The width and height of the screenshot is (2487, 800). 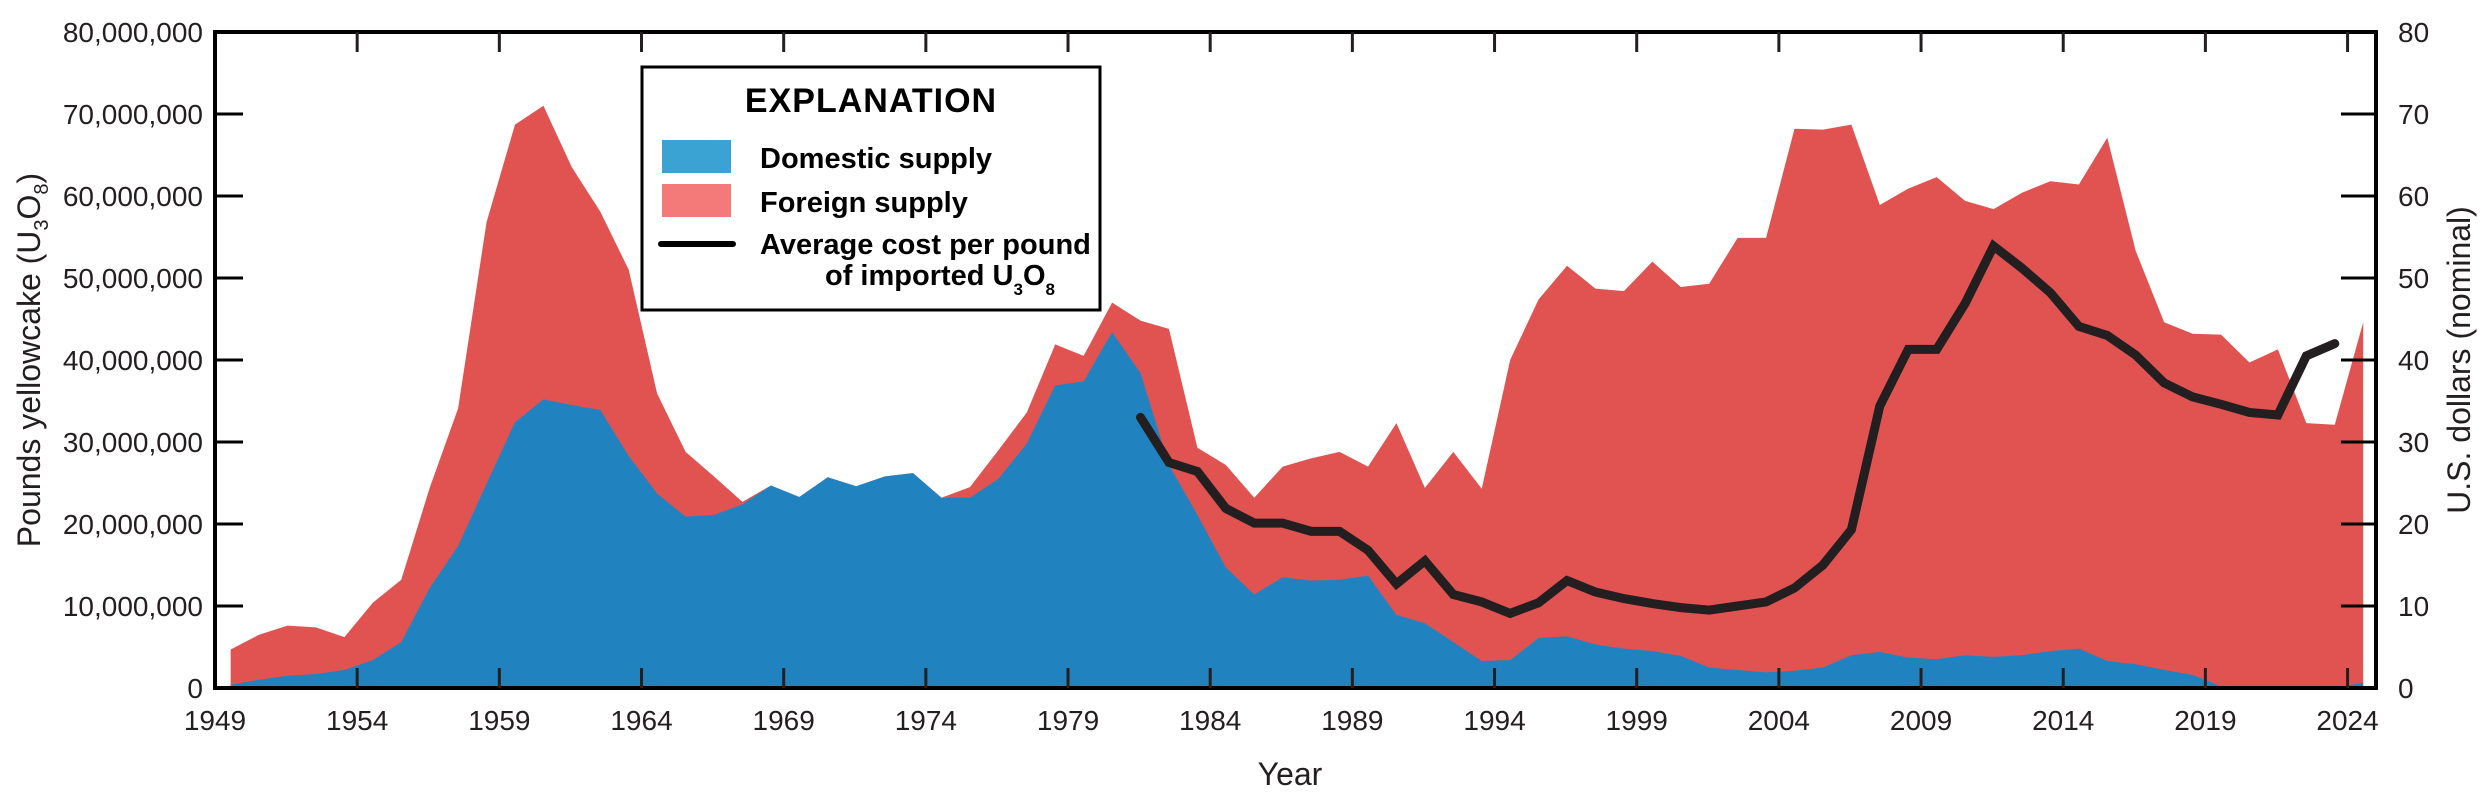 What do you see at coordinates (2063, 720) in the screenshot?
I see `x-tick-label: 2014` at bounding box center [2063, 720].